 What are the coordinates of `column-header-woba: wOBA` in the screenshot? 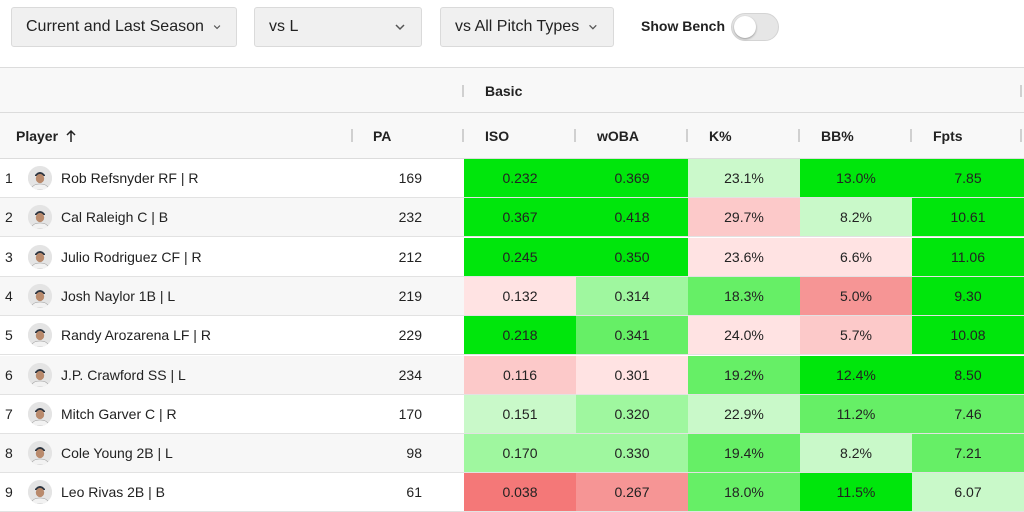 It's located at (618, 135).